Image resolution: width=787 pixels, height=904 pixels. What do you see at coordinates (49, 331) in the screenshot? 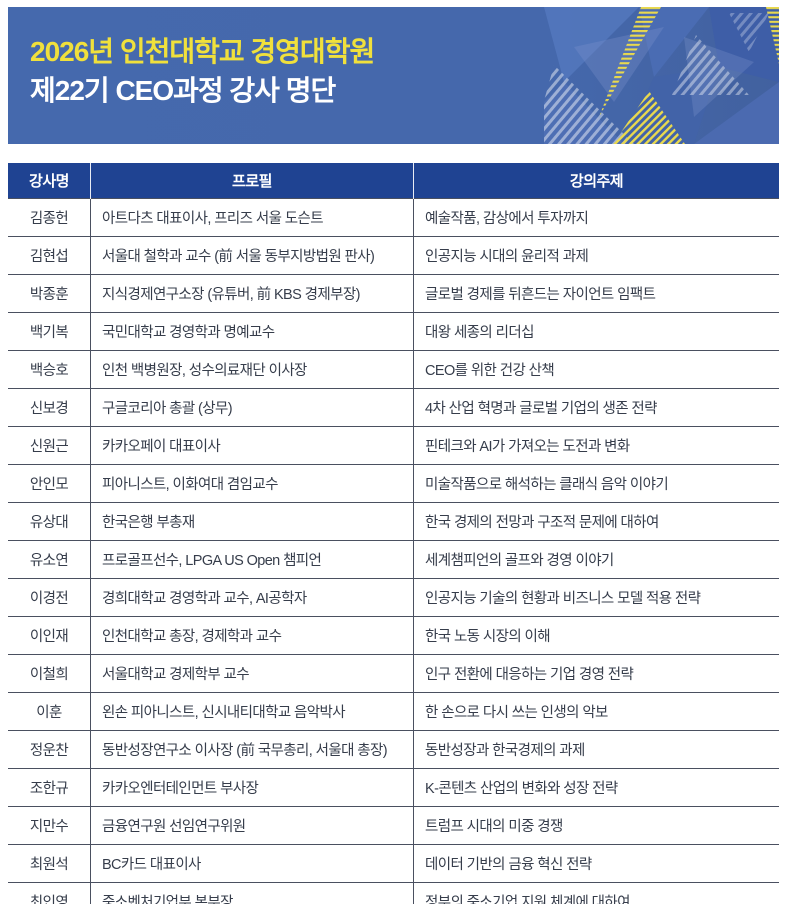
I see `lecturer-name: 백기복` at bounding box center [49, 331].